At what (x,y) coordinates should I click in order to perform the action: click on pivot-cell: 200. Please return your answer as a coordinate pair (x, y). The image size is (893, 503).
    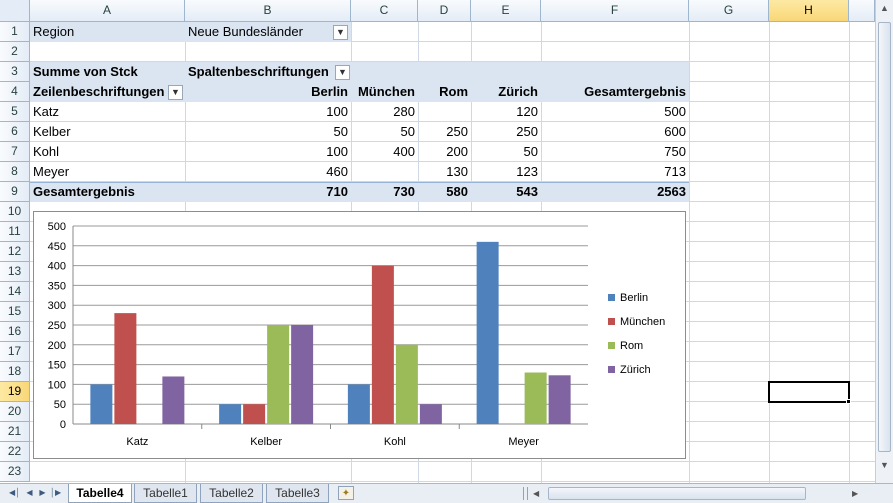
    Looking at the image, I should click on (457, 151).